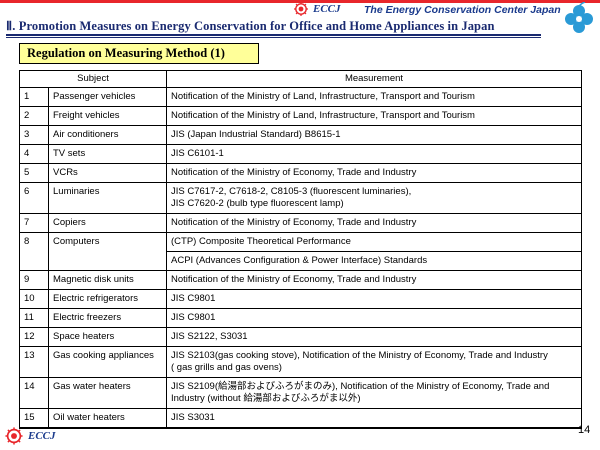 This screenshot has height=450, width=600. Describe the element at coordinates (327, 9) in the screenshot. I see `logo-text: ECCJ` at that location.